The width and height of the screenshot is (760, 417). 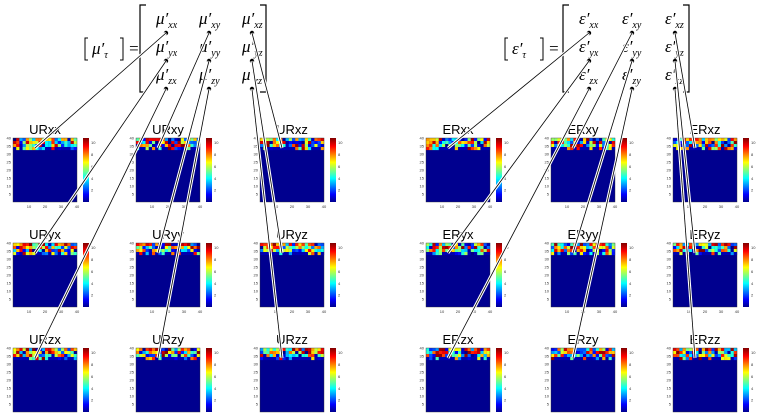 What do you see at coordinates (506, 49) in the screenshot?
I see `bracket` at bounding box center [506, 49].